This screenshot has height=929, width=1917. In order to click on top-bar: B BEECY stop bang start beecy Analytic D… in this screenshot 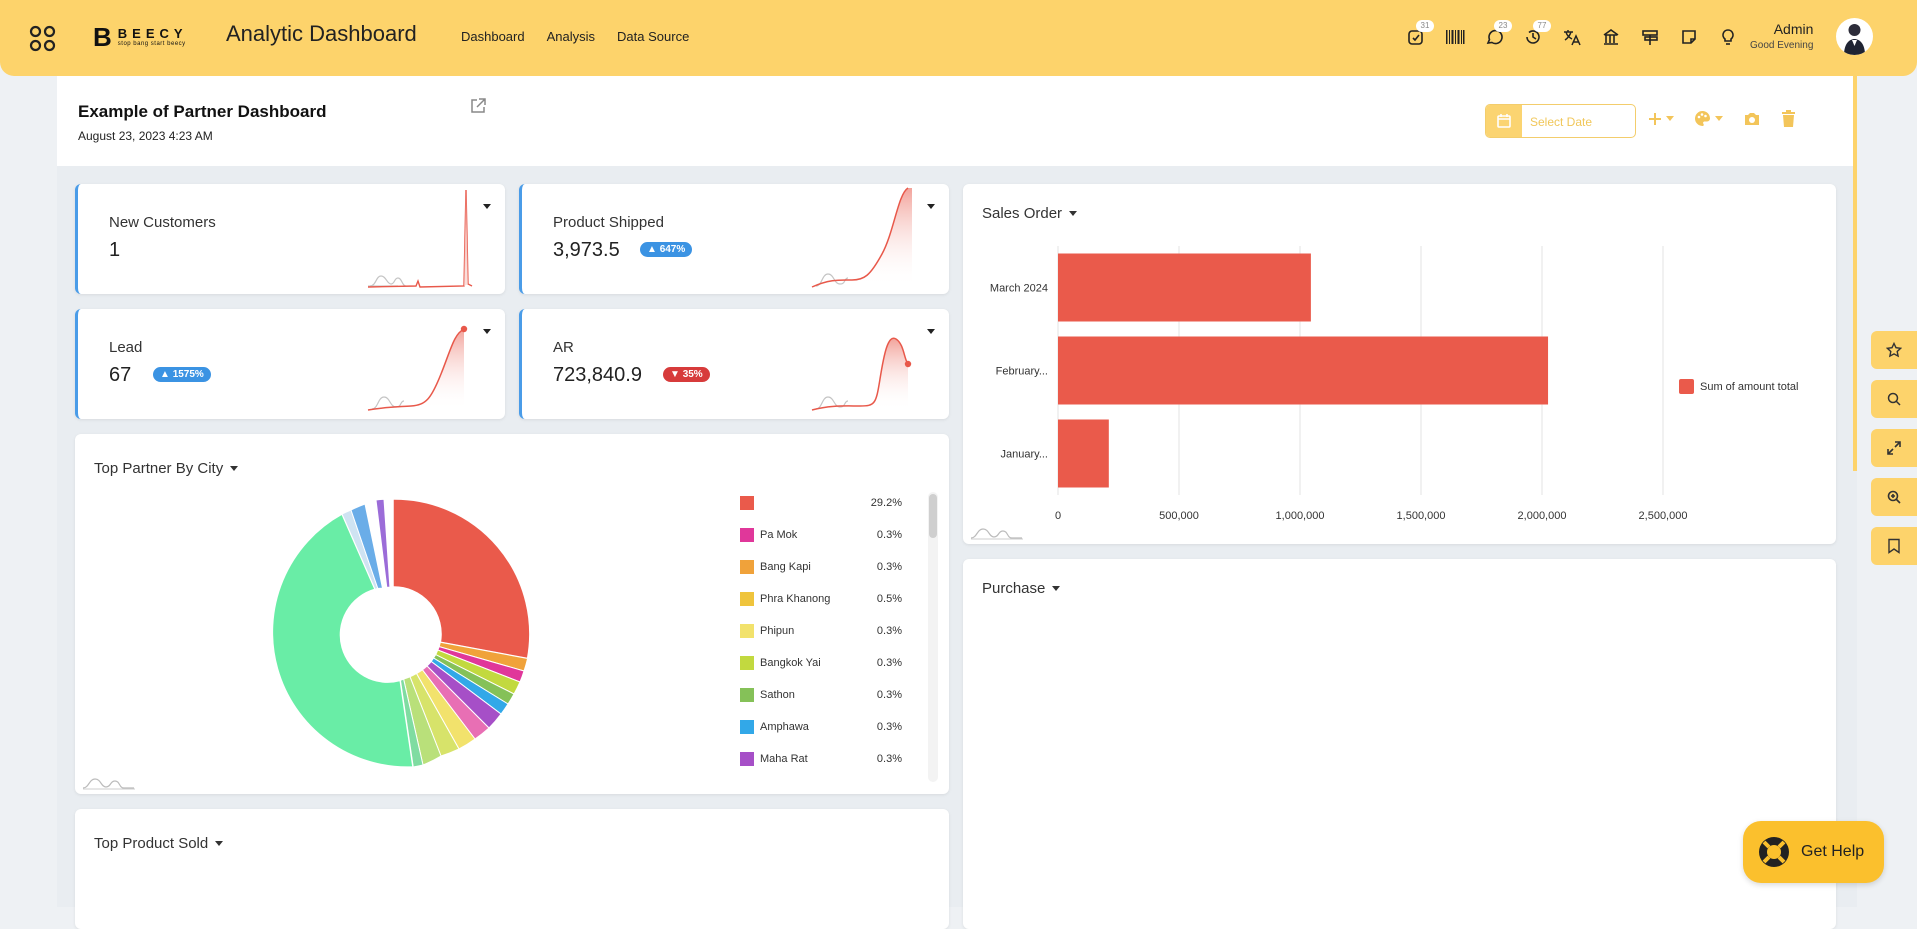, I will do `click(958, 38)`.